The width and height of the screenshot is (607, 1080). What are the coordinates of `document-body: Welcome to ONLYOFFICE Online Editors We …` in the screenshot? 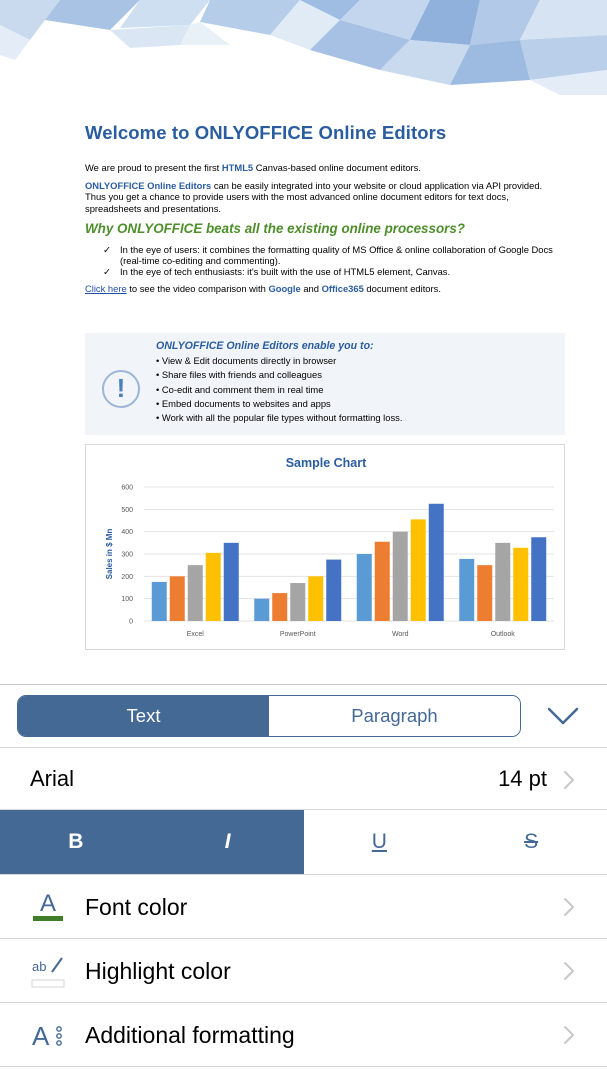 It's located at (325, 211).